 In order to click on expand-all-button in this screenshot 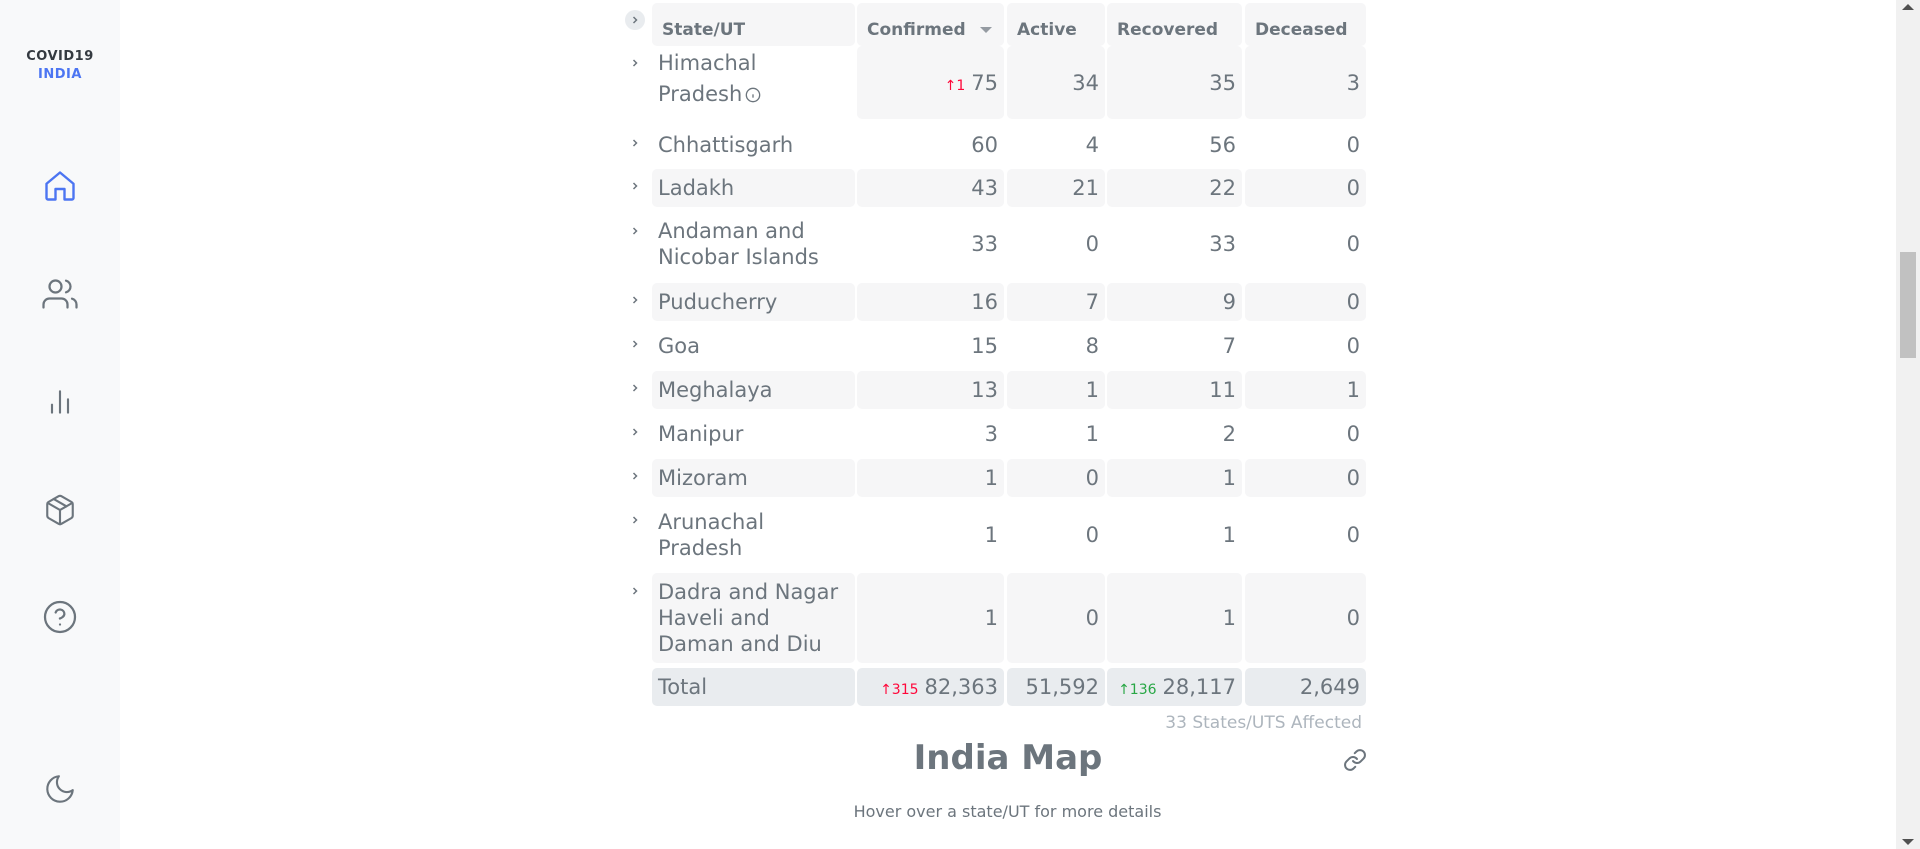, I will do `click(635, 20)`.